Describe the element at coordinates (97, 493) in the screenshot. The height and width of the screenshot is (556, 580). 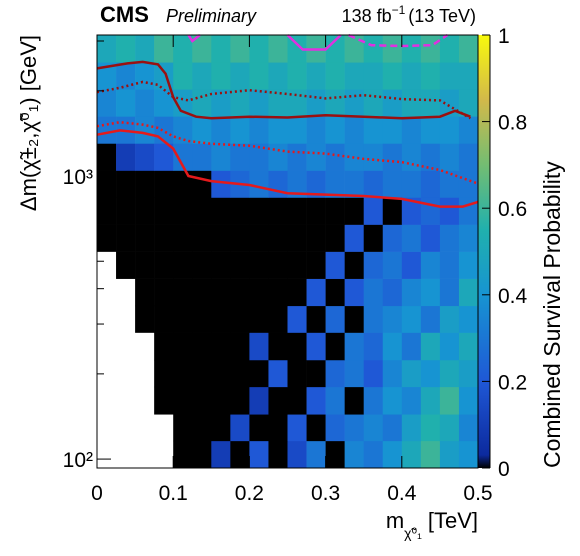
I see `x-tick-label: 0` at that location.